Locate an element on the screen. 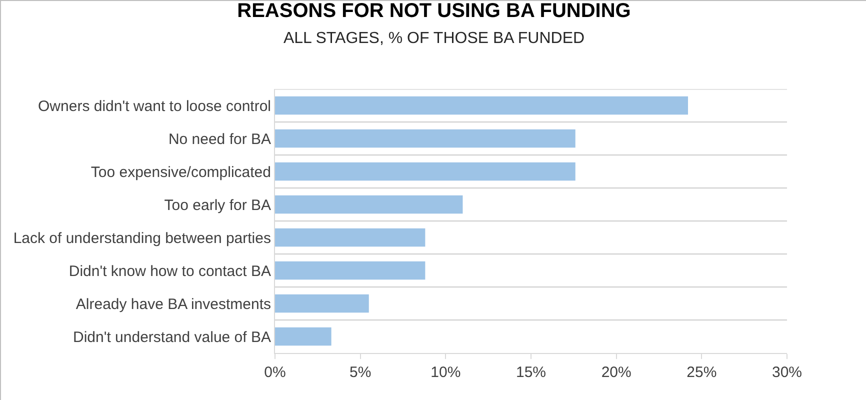 The width and height of the screenshot is (866, 400). x-tick-label: 5% is located at coordinates (360, 372).